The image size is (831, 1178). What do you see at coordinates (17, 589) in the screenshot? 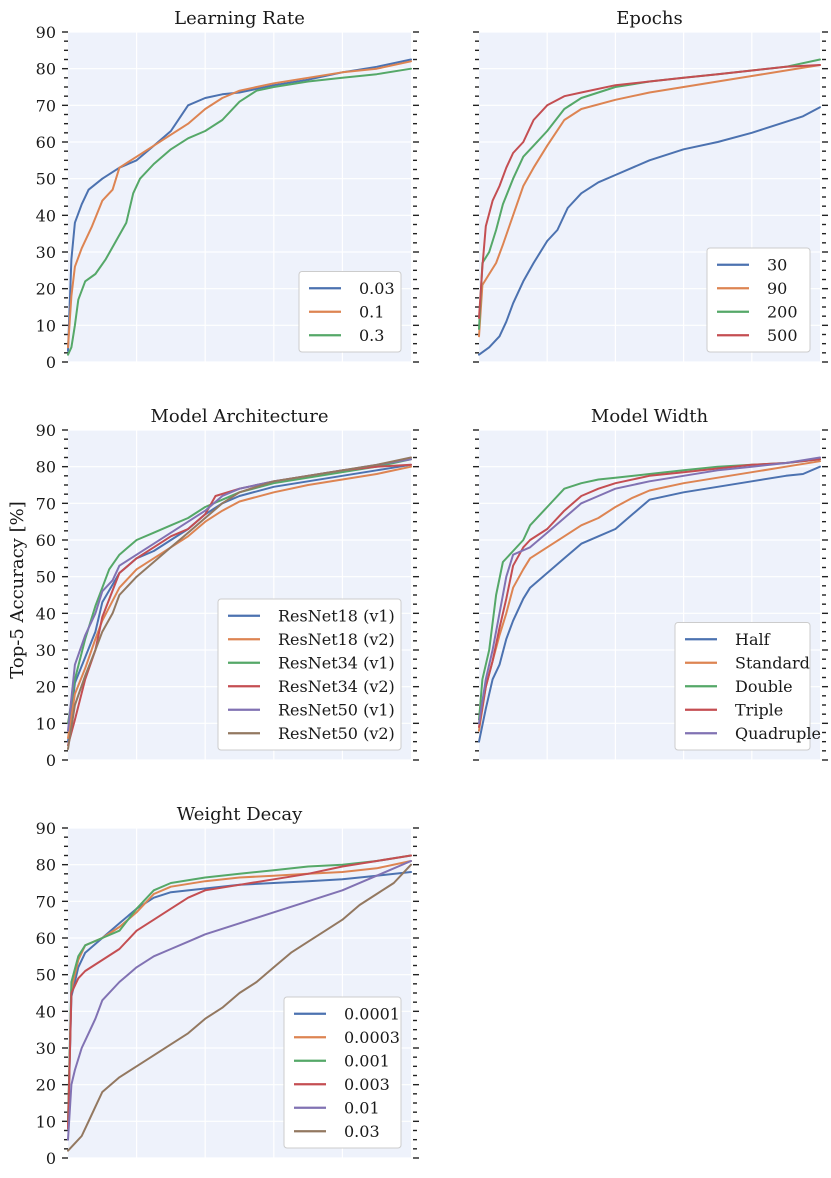
I see `y-axis-label: Top-5 Accuracy [%]` at bounding box center [17, 589].